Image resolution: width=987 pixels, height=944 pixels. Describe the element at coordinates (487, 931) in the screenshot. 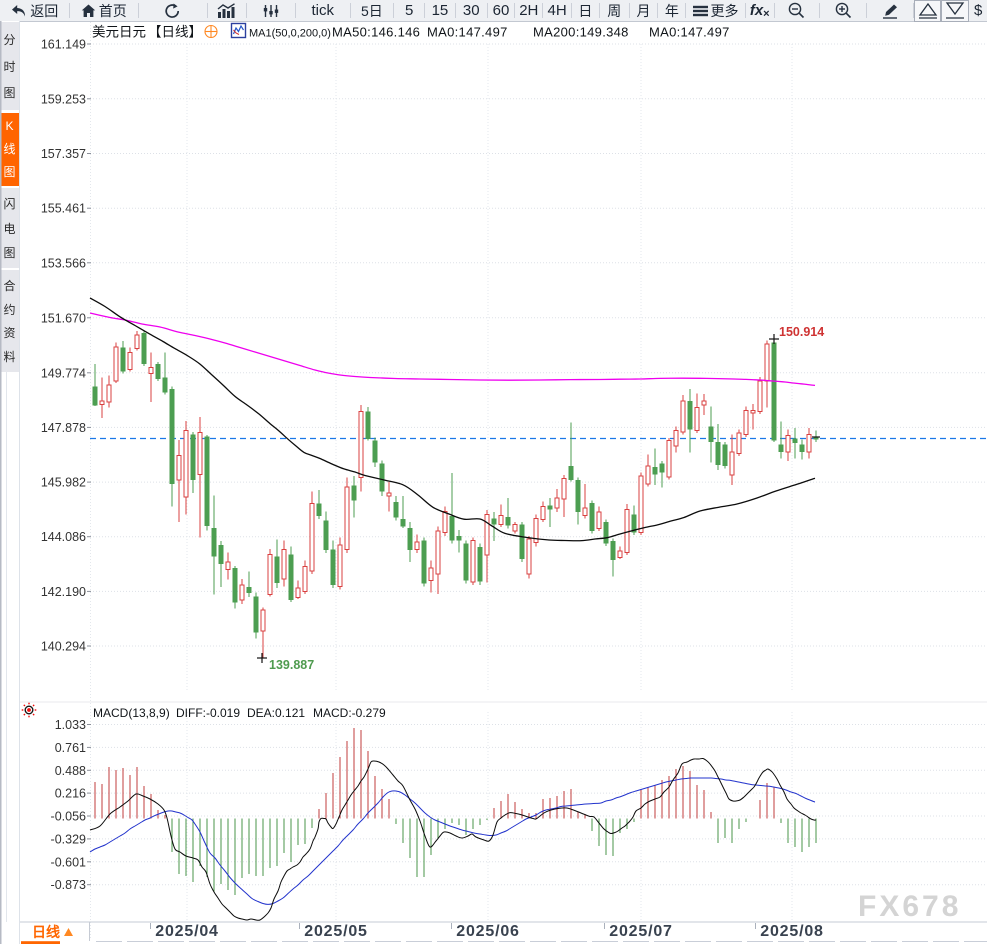

I see `svg-text: 2025/06` at that location.